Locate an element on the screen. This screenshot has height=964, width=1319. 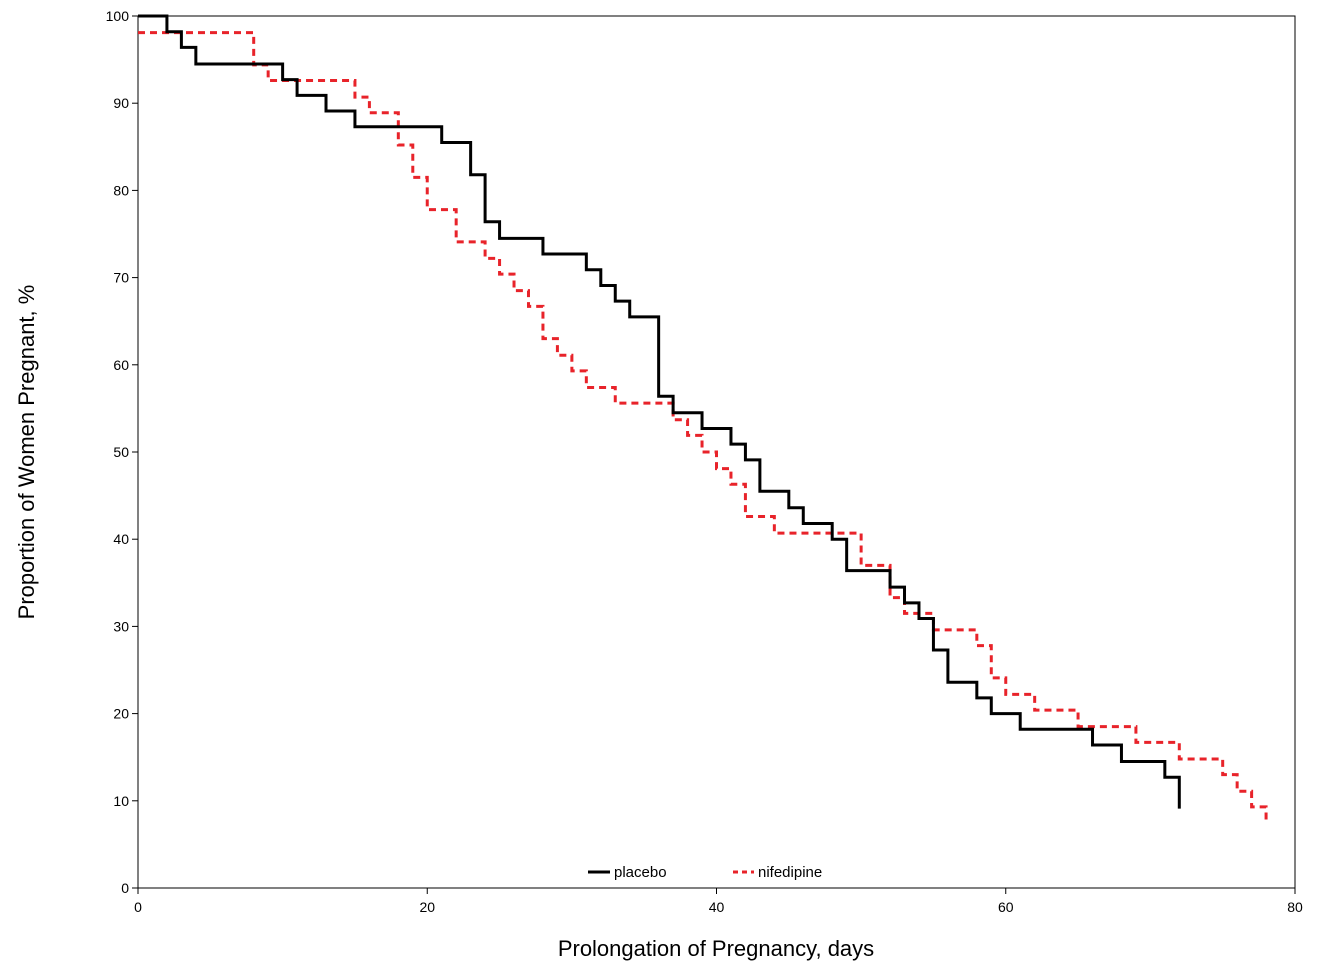
x-tick-label: 40 is located at coordinates (717, 907).